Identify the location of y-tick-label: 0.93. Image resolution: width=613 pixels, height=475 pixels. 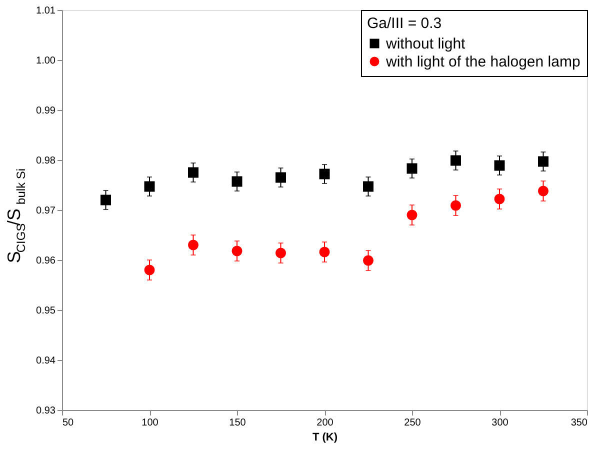
(46, 411).